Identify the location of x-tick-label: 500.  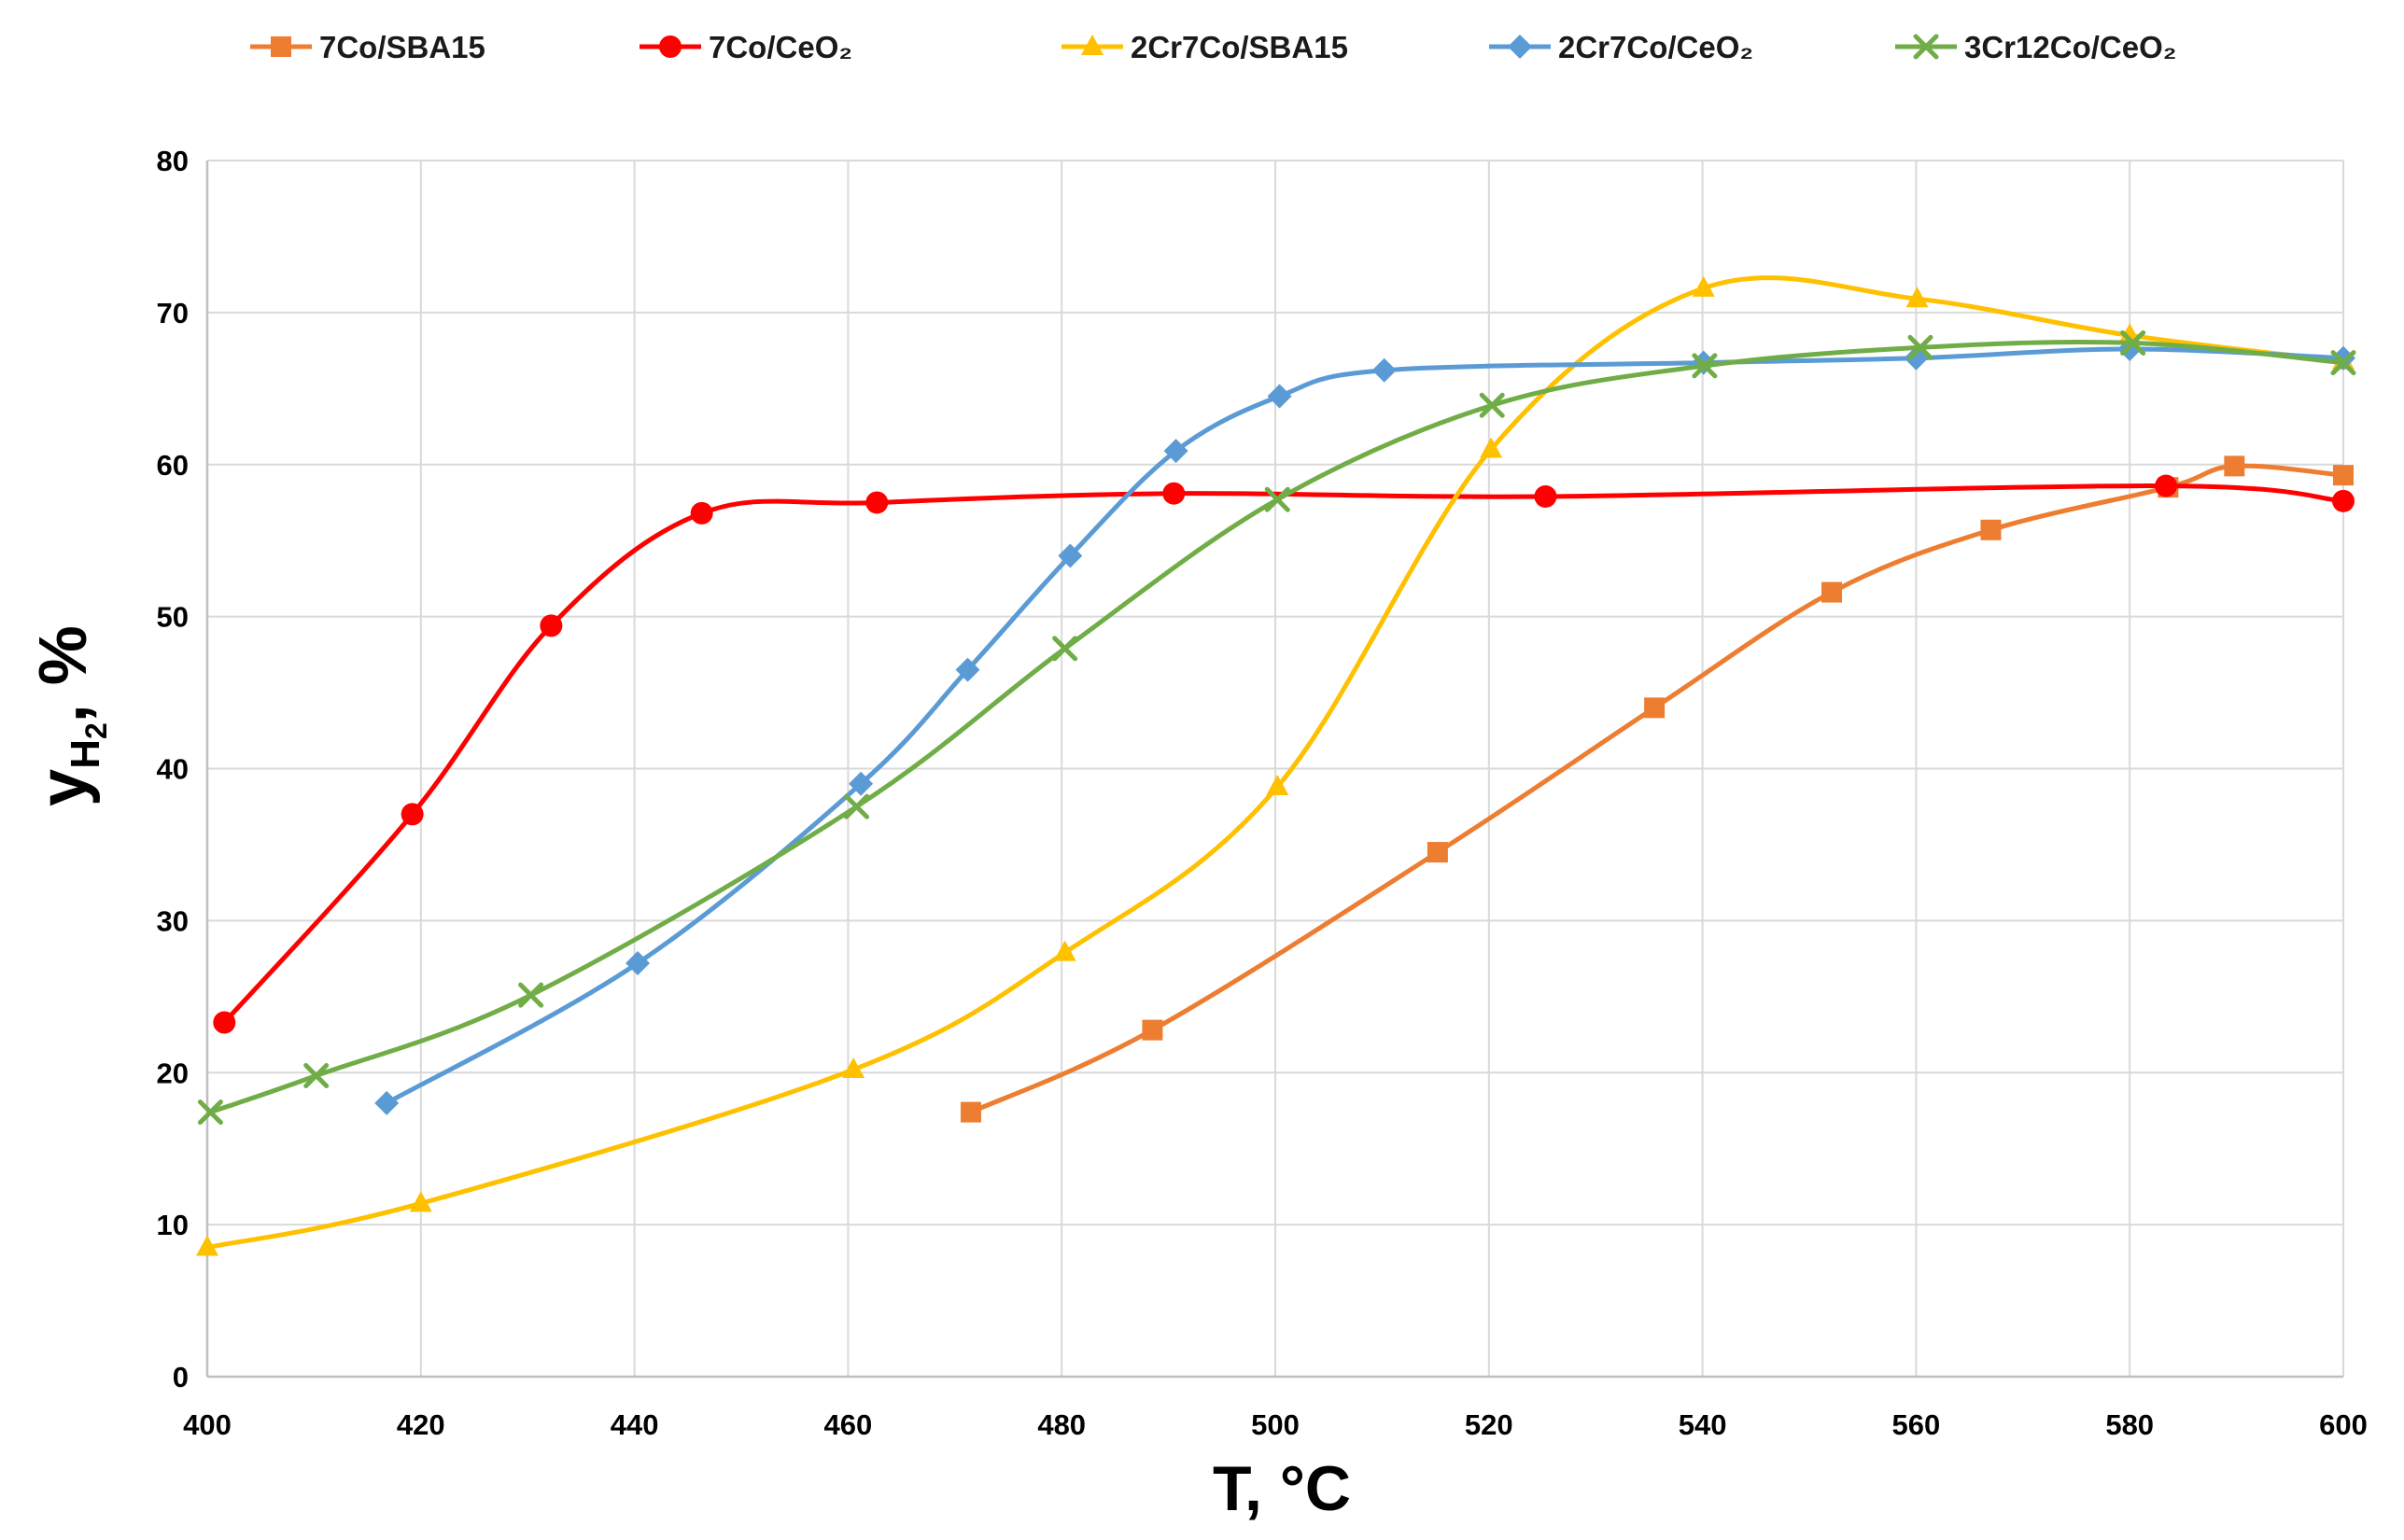
(1275, 1424).